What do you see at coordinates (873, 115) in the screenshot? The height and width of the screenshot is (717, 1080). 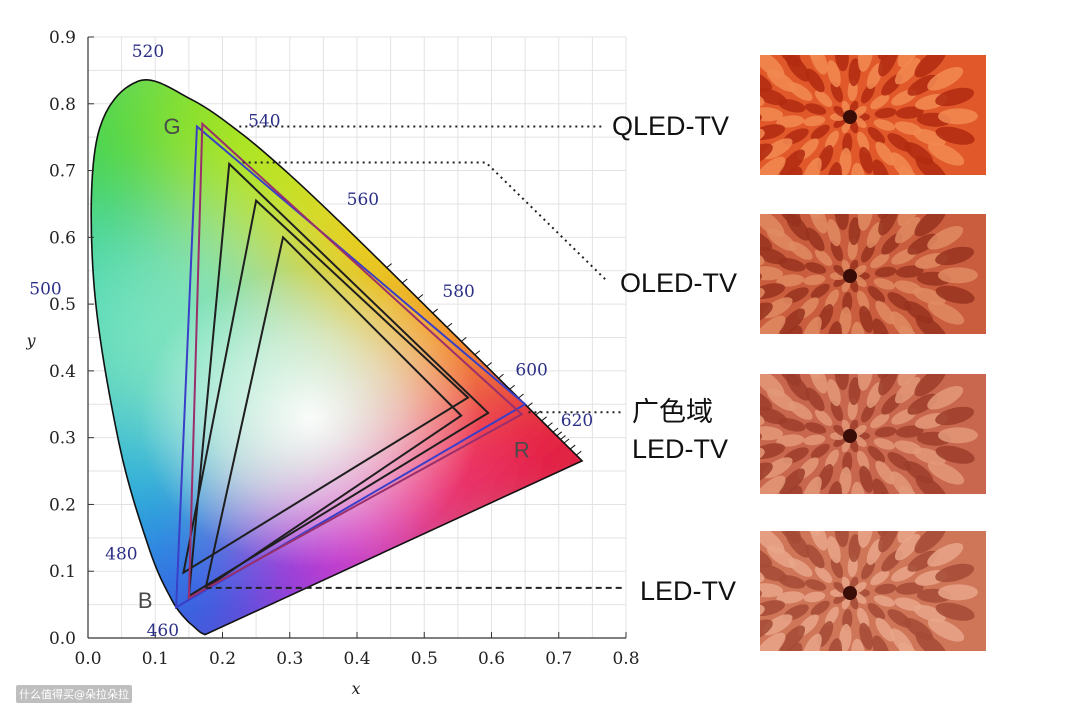 I see `flower-image` at bounding box center [873, 115].